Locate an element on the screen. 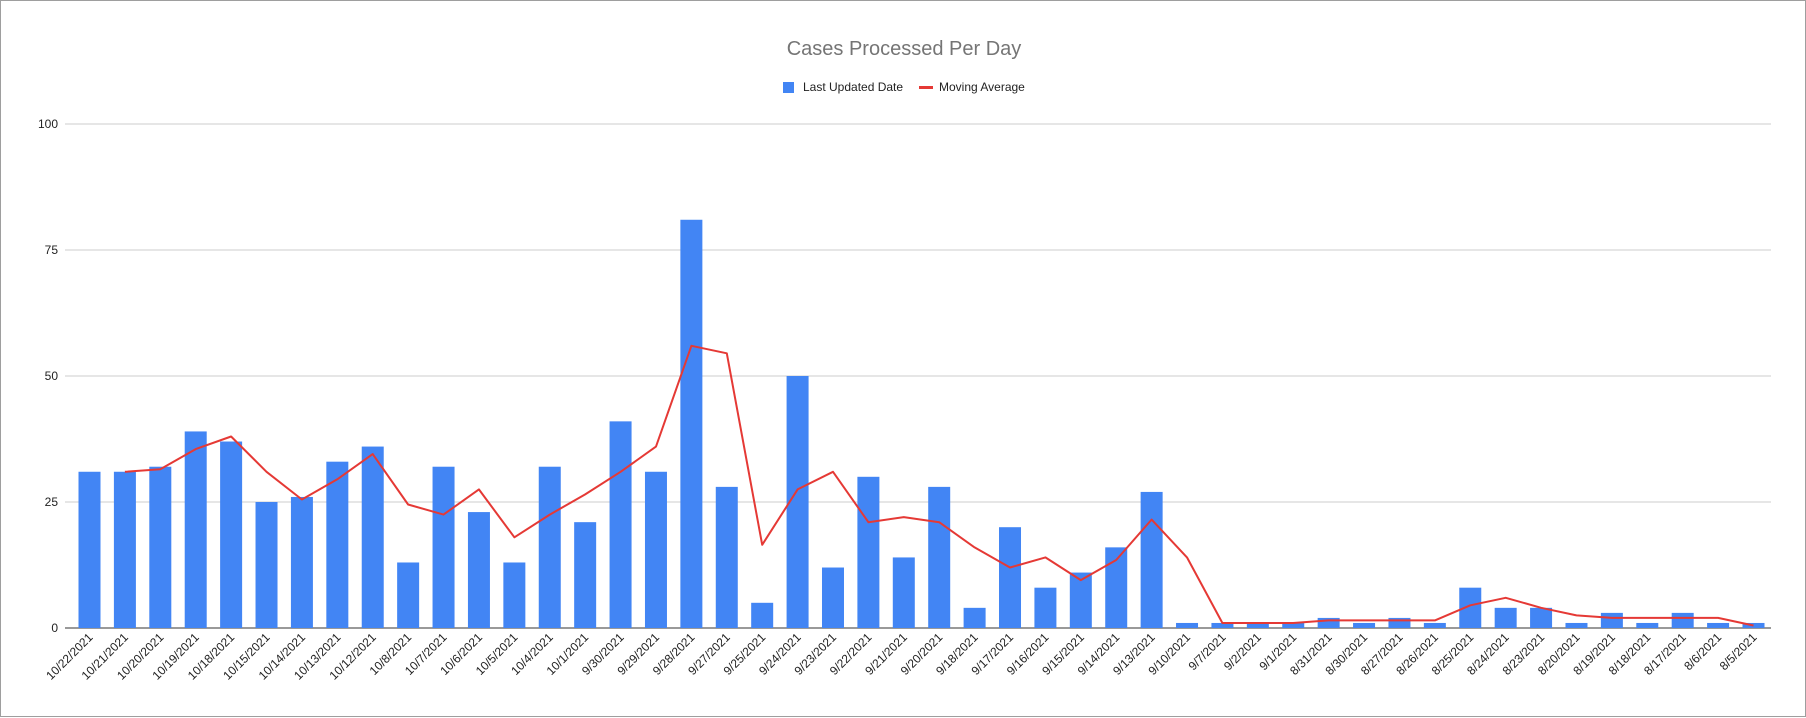 The height and width of the screenshot is (718, 1806). x-tick-label: 9/2/2021 is located at coordinates (1242, 651).